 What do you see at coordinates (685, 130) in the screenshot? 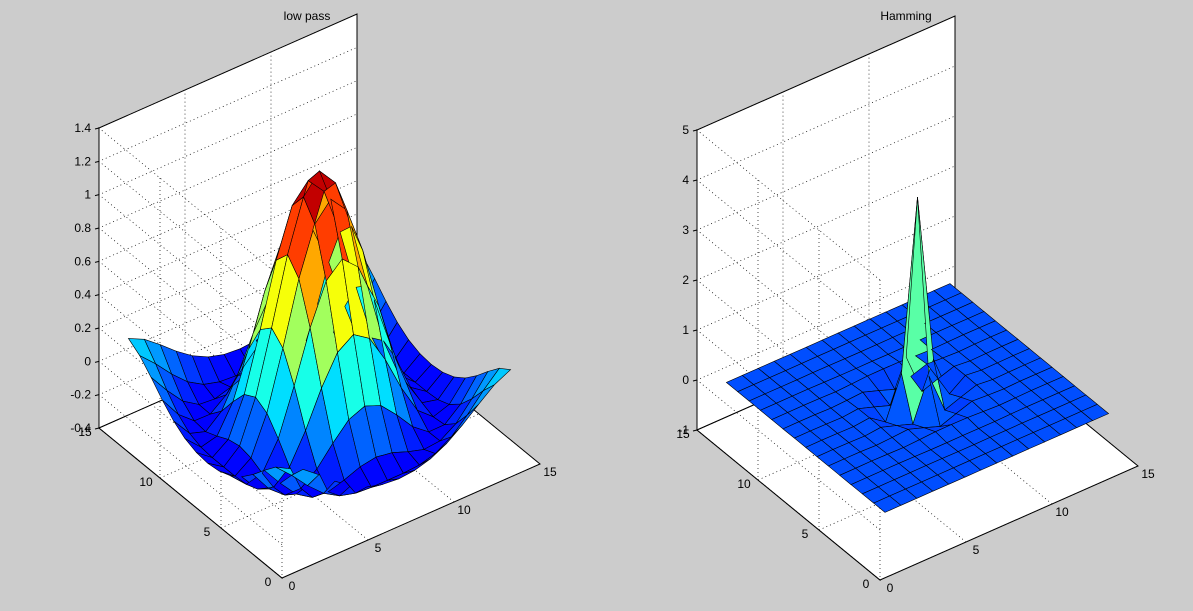
I see `z-tick-label: 5` at bounding box center [685, 130].